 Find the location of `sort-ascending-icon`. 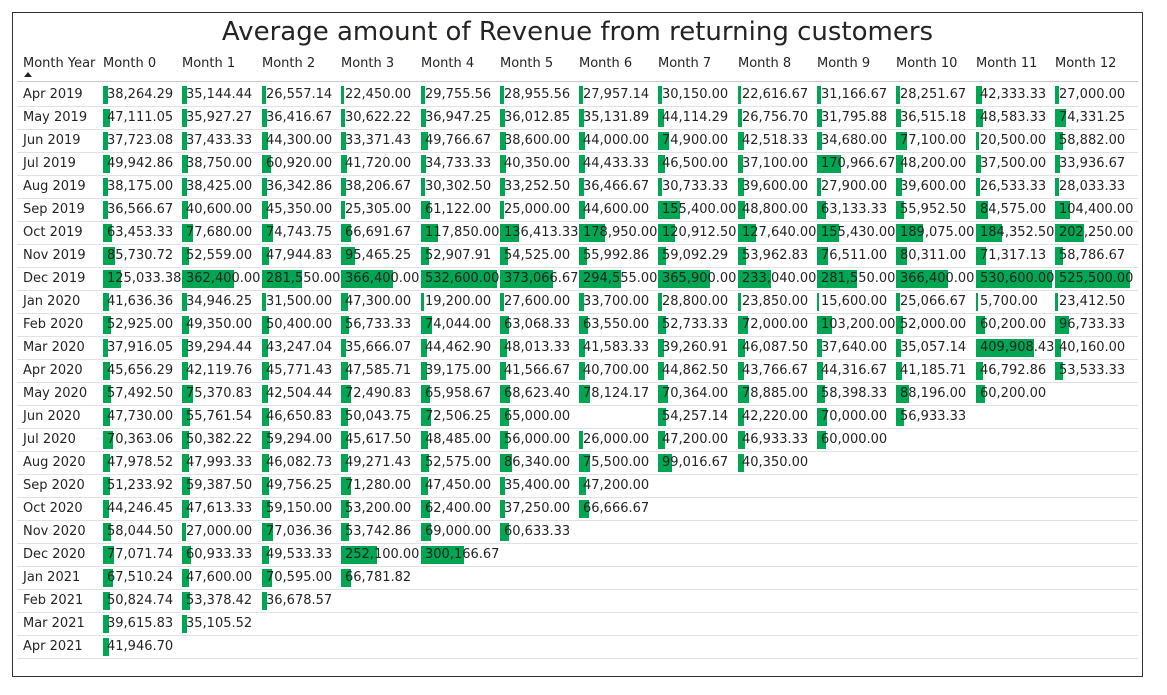

sort-ascending-icon is located at coordinates (28, 74).